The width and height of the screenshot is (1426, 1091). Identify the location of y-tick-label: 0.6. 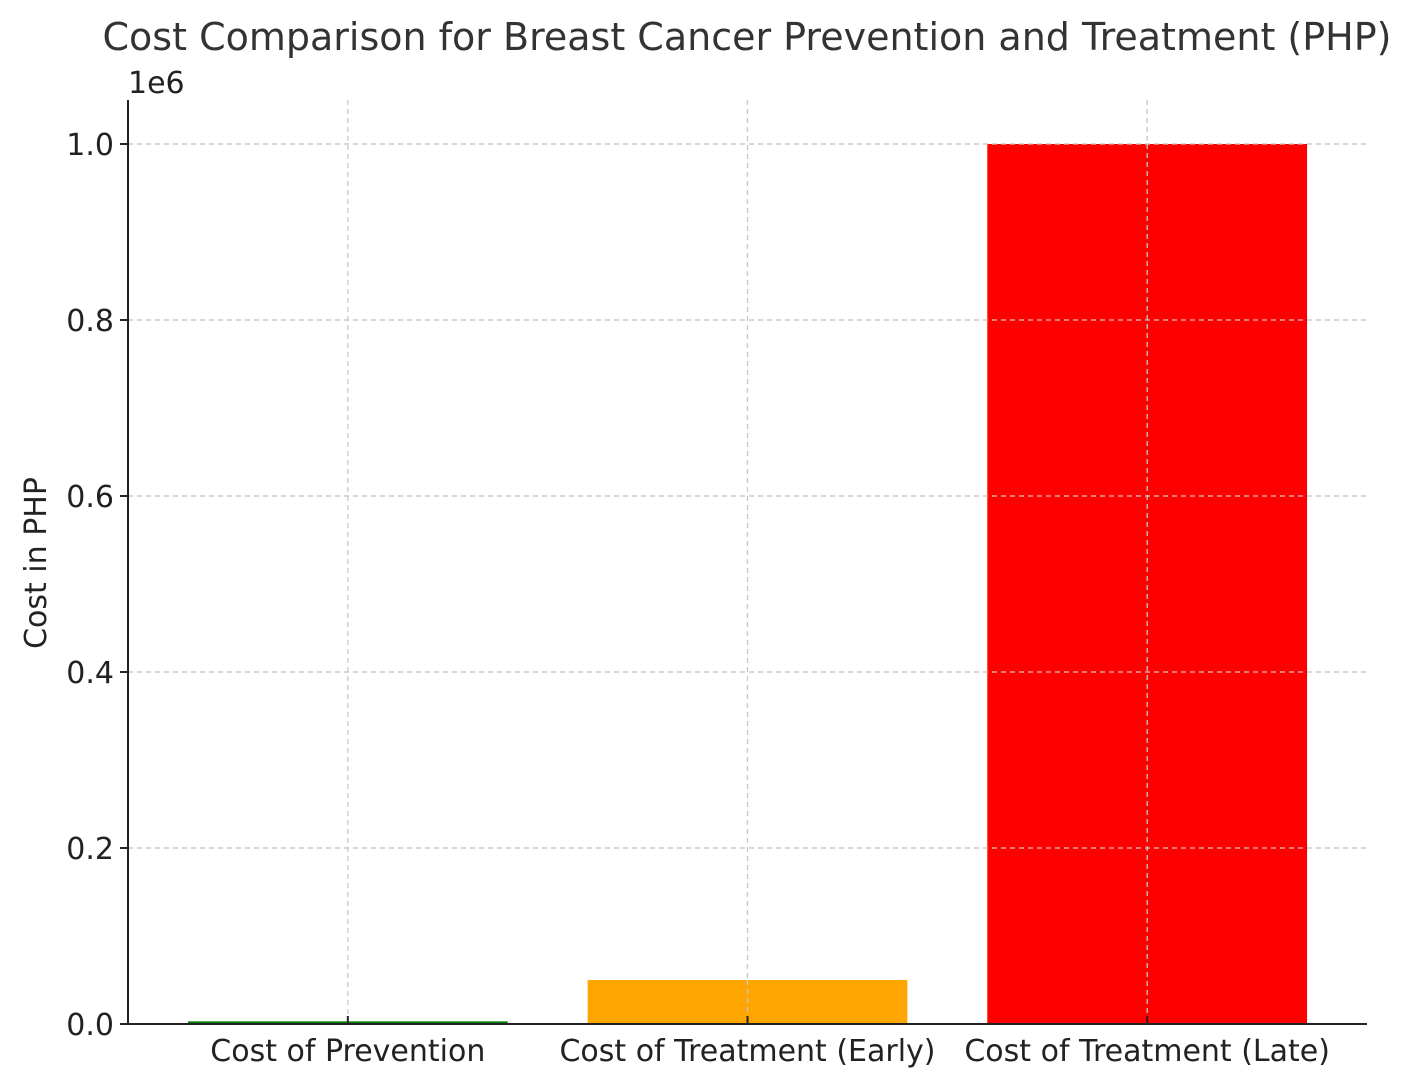
(90, 497).